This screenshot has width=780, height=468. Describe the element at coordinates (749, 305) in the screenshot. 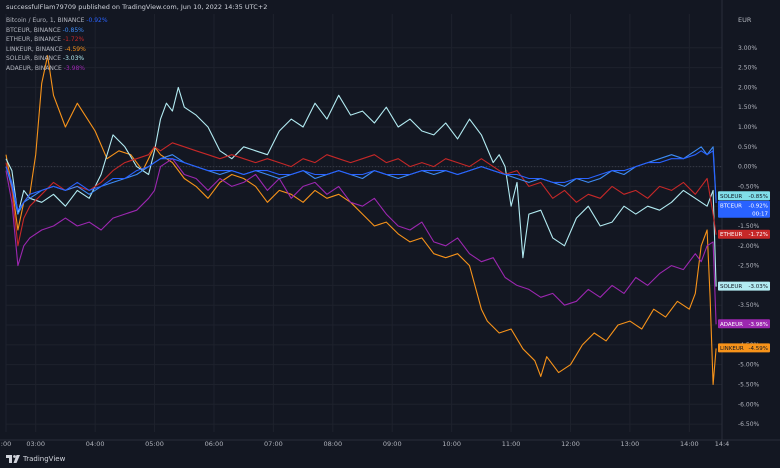

I see `y-tick-label: -3.50%` at that location.